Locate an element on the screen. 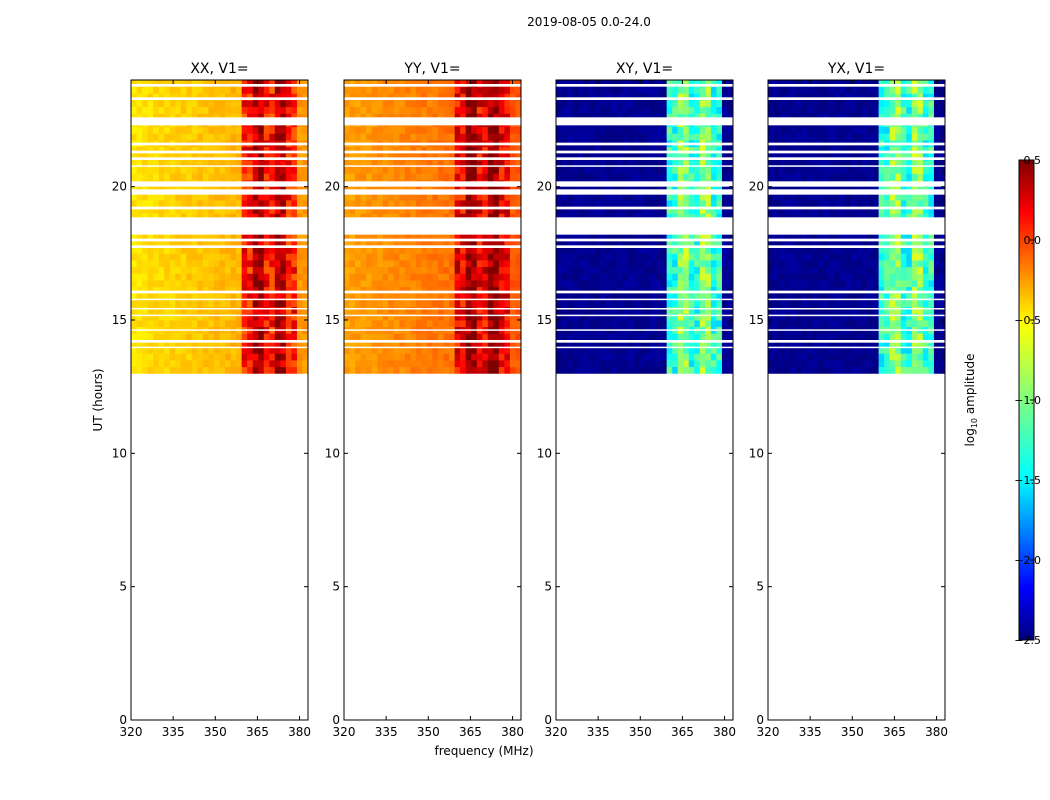 The height and width of the screenshot is (800, 1050). heatmap-yy is located at coordinates (433, 227).